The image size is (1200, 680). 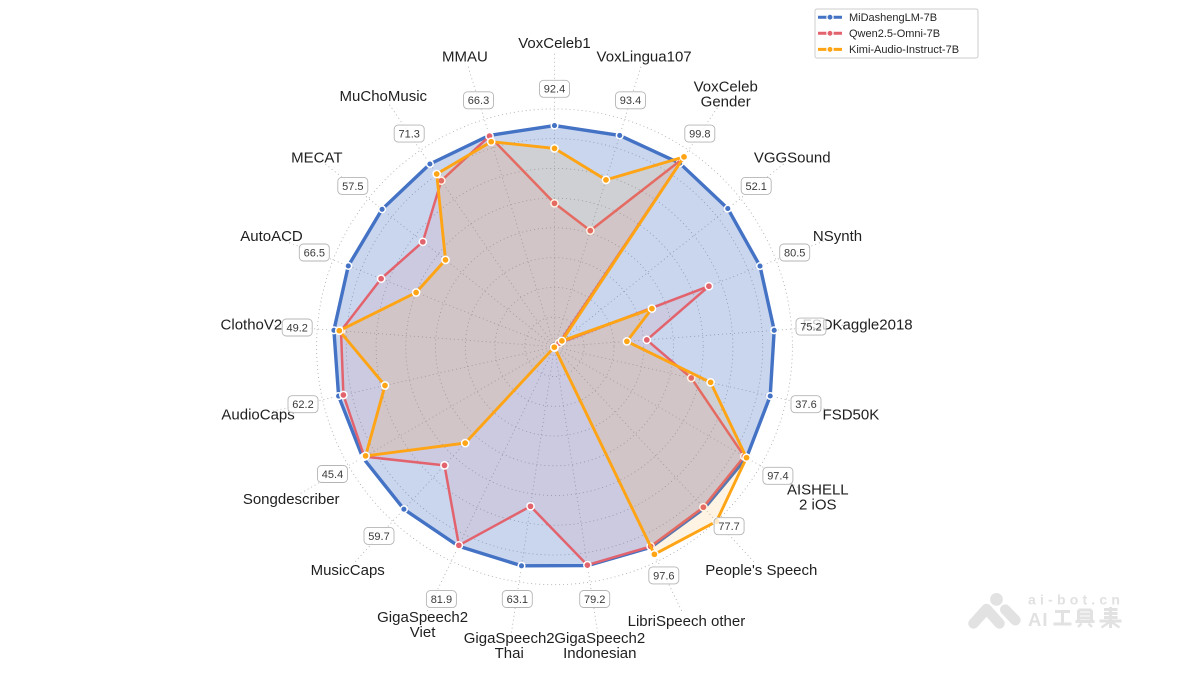 What do you see at coordinates (904, 50) in the screenshot?
I see `svg-text: Kimi-Audio-Instruct-7B` at bounding box center [904, 50].